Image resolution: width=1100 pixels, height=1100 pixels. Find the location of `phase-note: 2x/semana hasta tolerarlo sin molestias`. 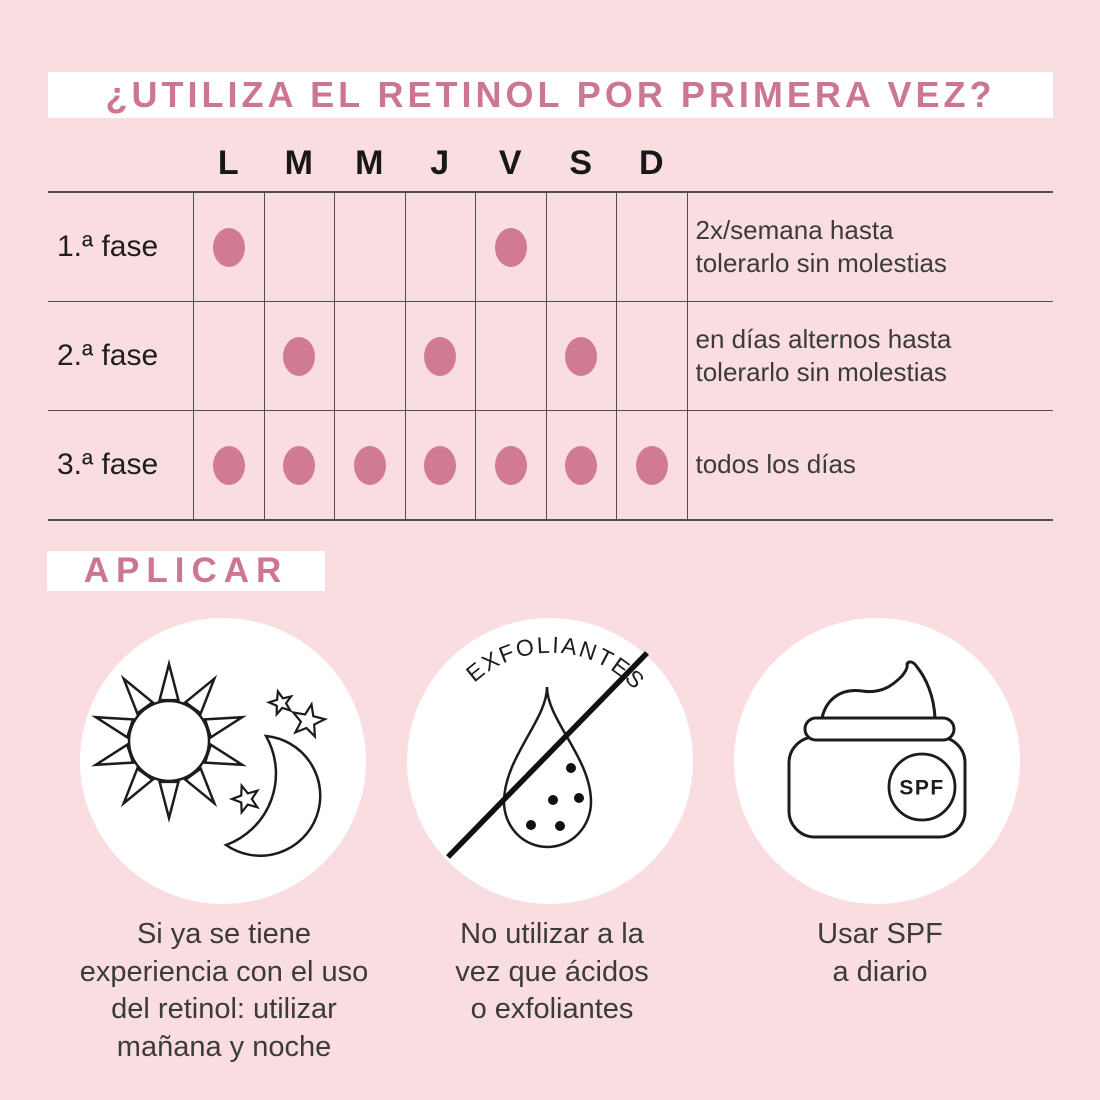

phase-note: 2x/semana hasta tolerarlo sin molestias is located at coordinates (870, 247).